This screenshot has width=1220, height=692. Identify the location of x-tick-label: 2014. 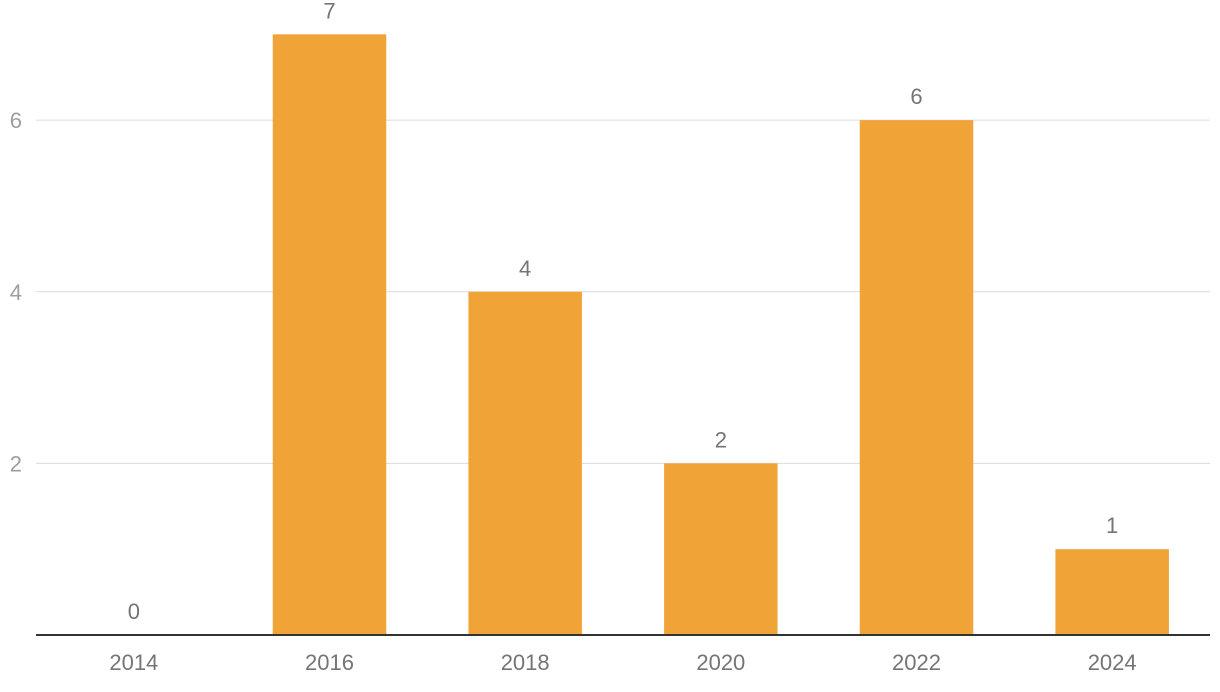
(133, 662).